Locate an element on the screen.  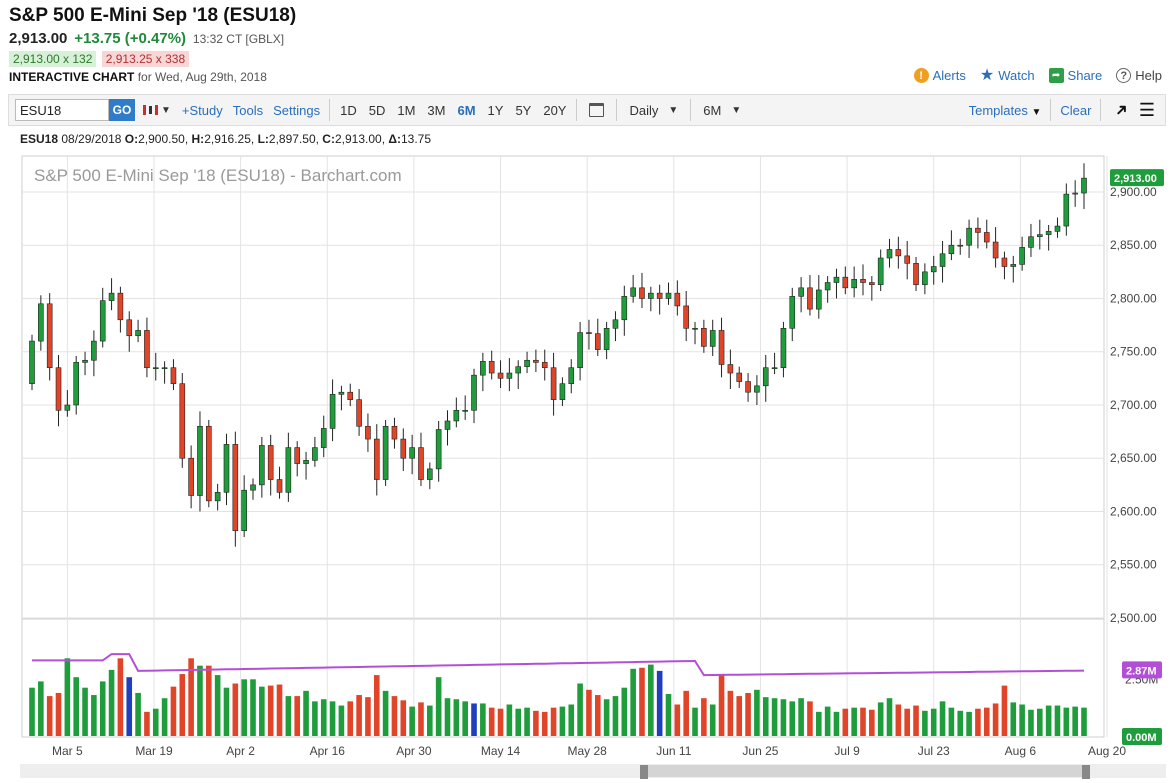
period-button-1m: 1M is located at coordinates (406, 110).